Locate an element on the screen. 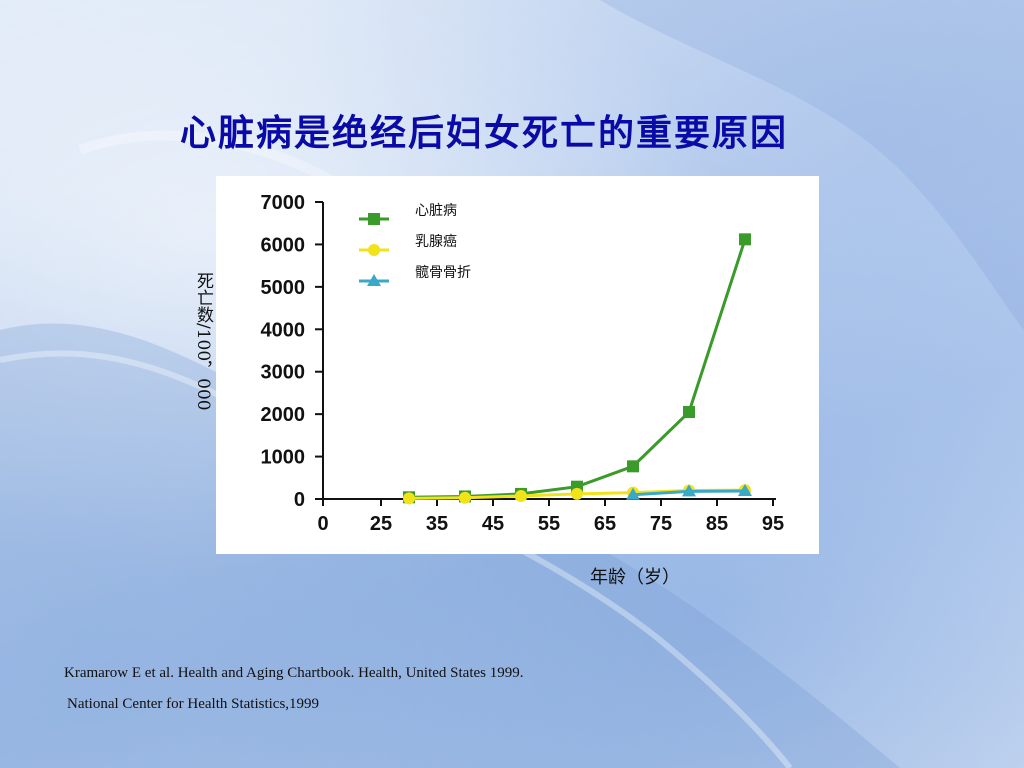  x-tick-label: 95 is located at coordinates (773, 524).